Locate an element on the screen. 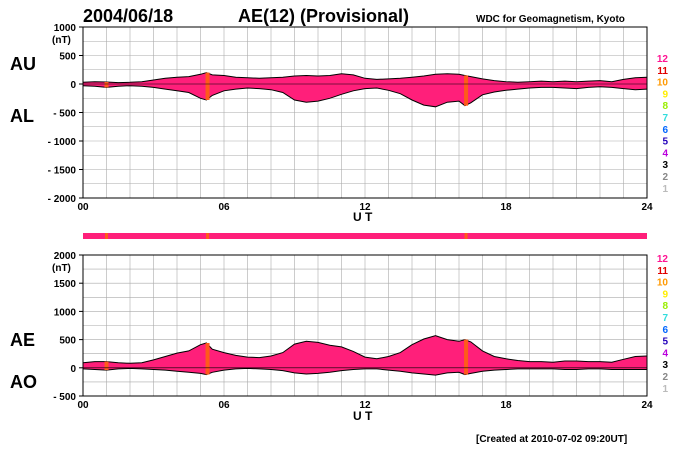  top-y-tick-label: - 500 is located at coordinates (64, 114).